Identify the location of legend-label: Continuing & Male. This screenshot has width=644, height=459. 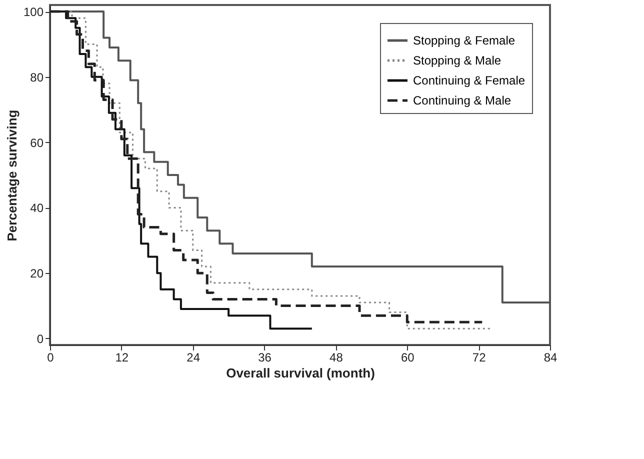
(462, 101).